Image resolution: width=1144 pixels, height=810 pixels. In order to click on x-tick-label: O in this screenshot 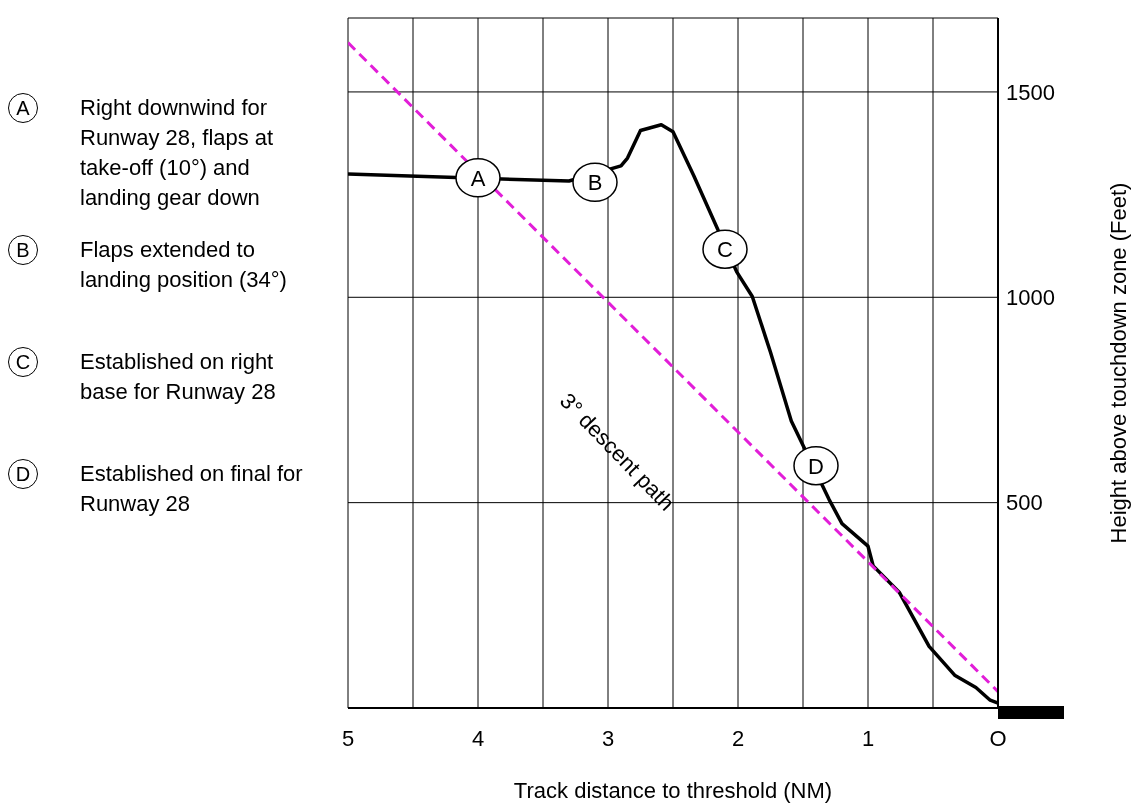, I will do `click(998, 738)`.